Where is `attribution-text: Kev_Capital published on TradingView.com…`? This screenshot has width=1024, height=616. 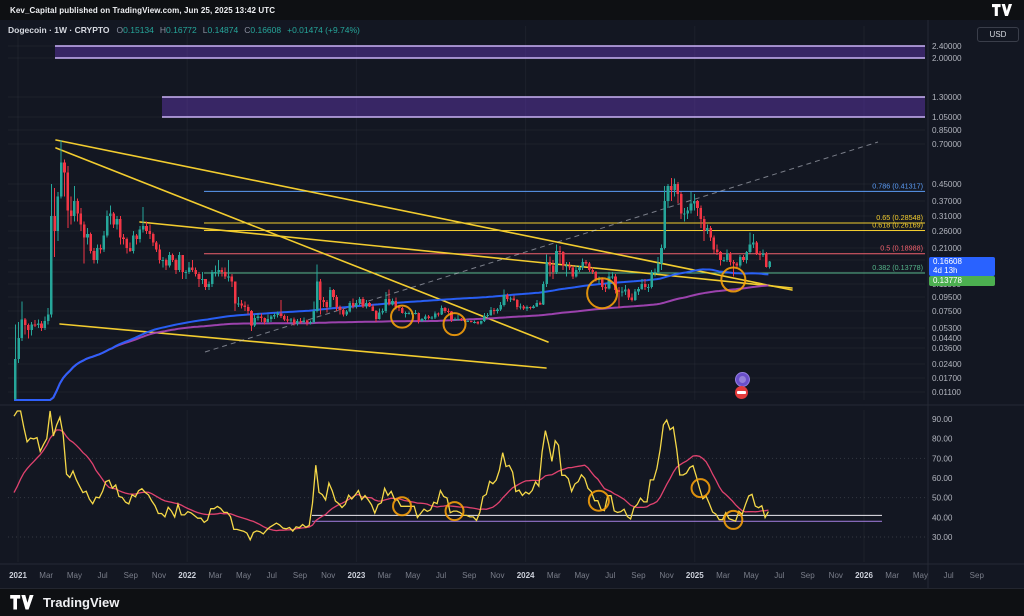
attribution-text: Kev_Capital published on TradingView.com… is located at coordinates (143, 10).